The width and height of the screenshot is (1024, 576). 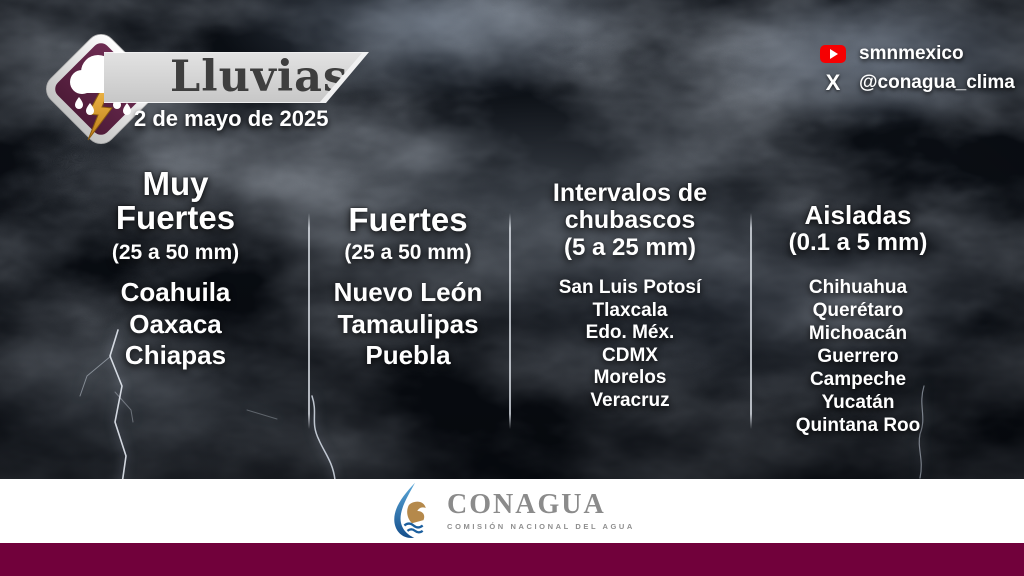 I want to click on state-name: Guerrero, so click(x=858, y=356).